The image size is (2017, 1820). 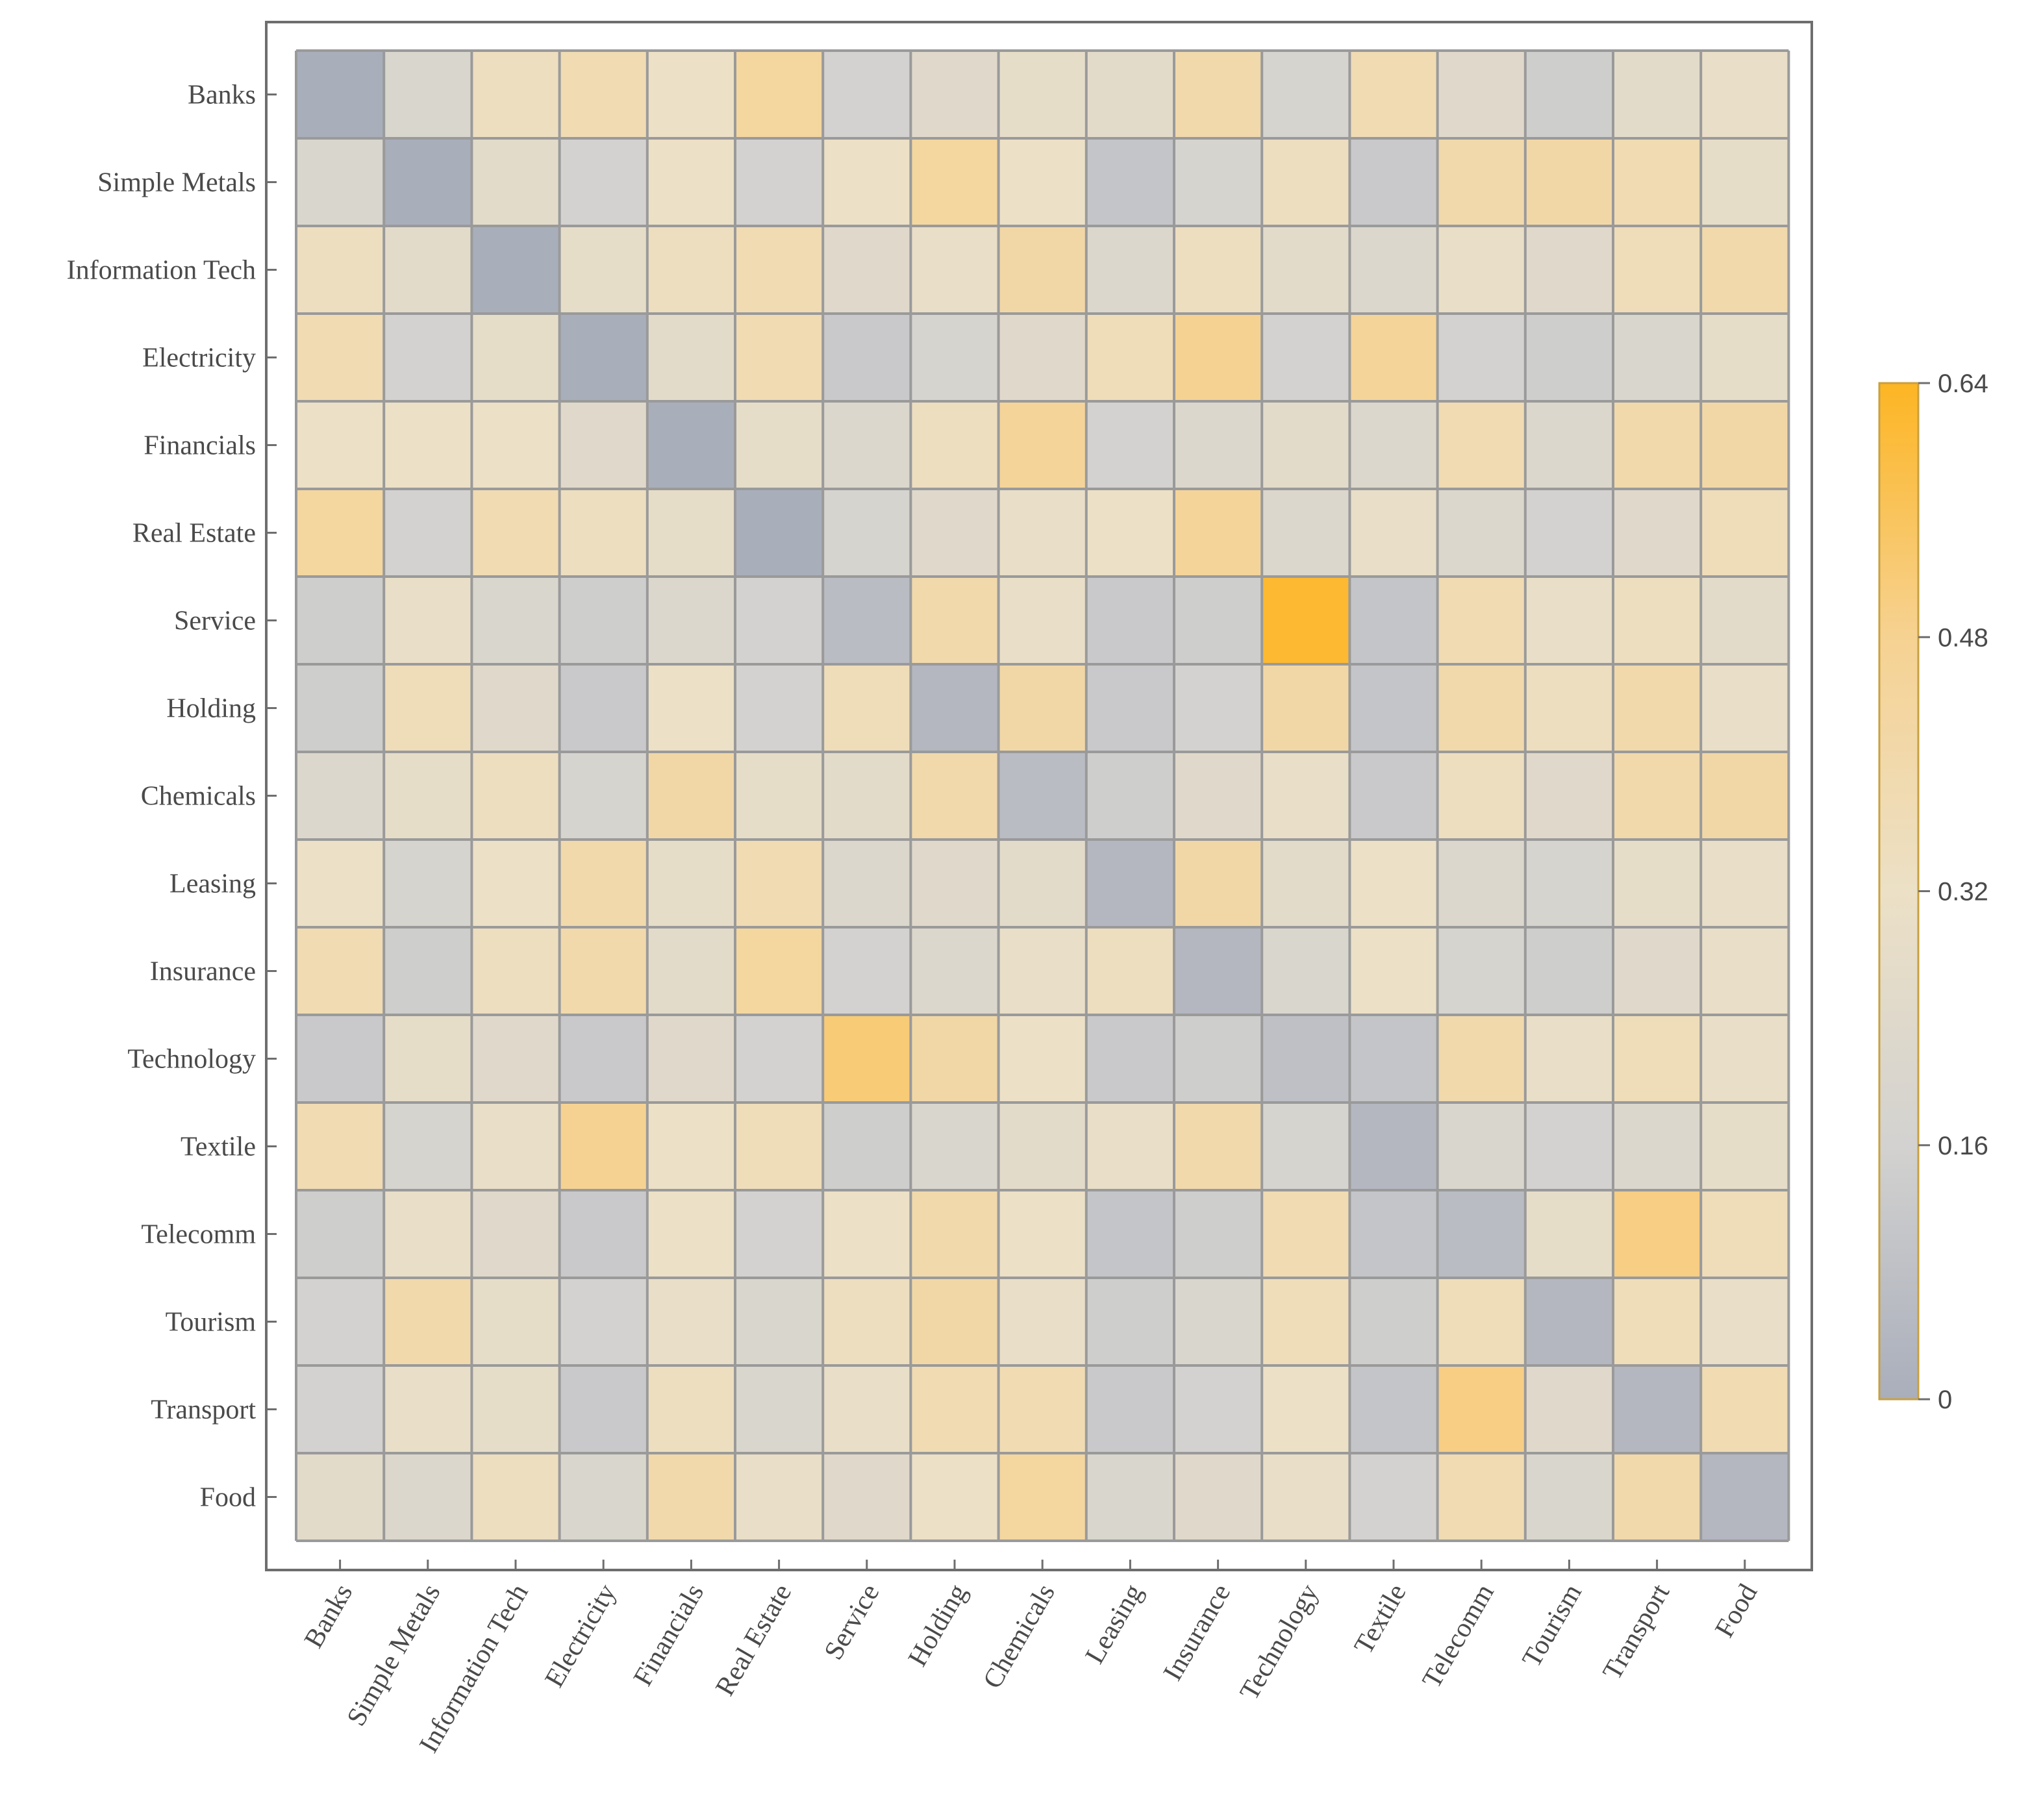 What do you see at coordinates (938, 1625) in the screenshot?
I see `x-tick-label: Holding` at bounding box center [938, 1625].